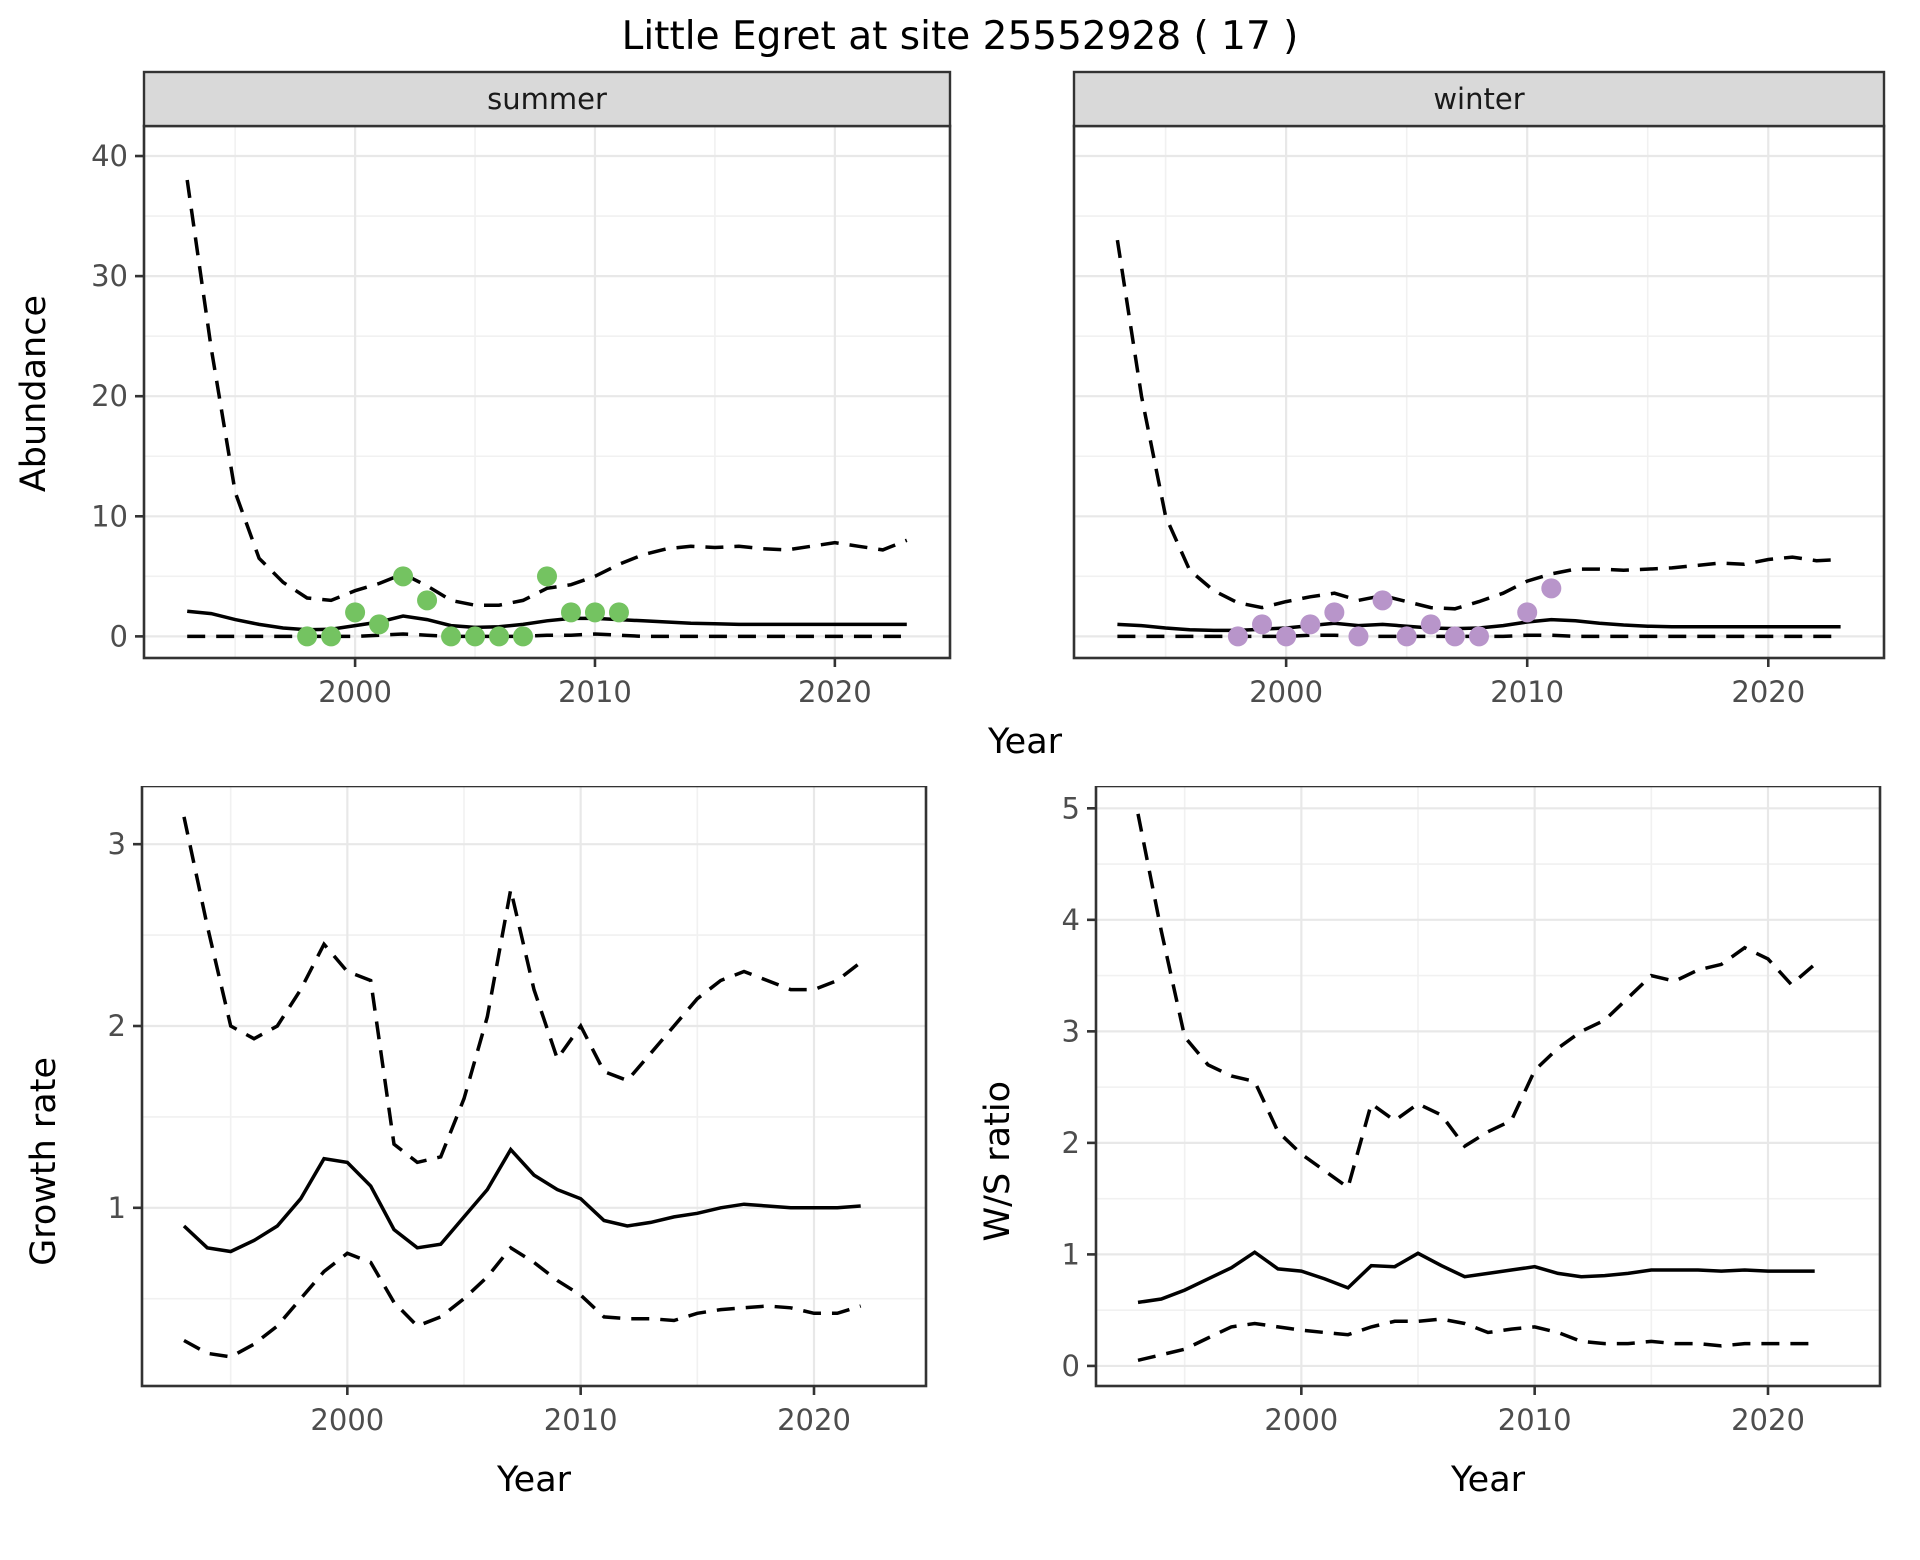 This screenshot has width=1920, height=1560. I want to click on panel-background, so click(1479, 392).